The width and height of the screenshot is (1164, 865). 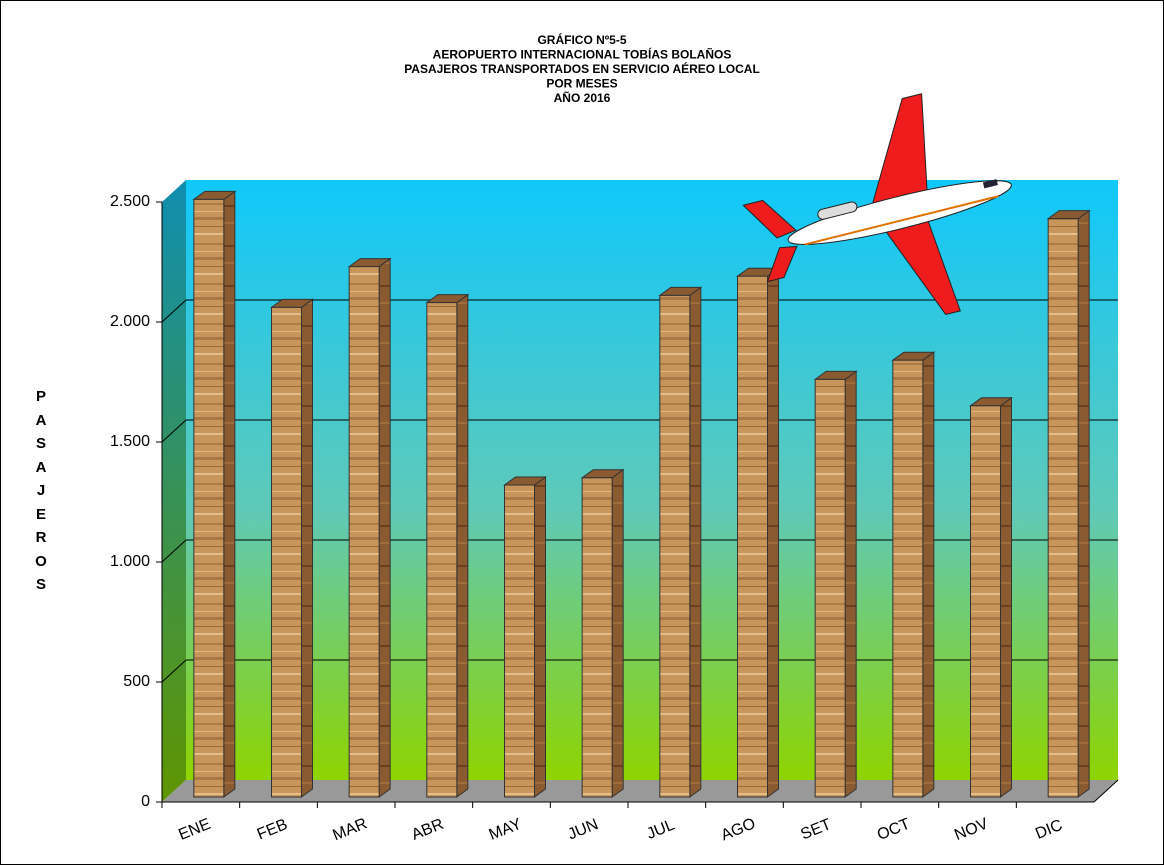 What do you see at coordinates (130, 441) in the screenshot?
I see `y-tick-label: 1.500` at bounding box center [130, 441].